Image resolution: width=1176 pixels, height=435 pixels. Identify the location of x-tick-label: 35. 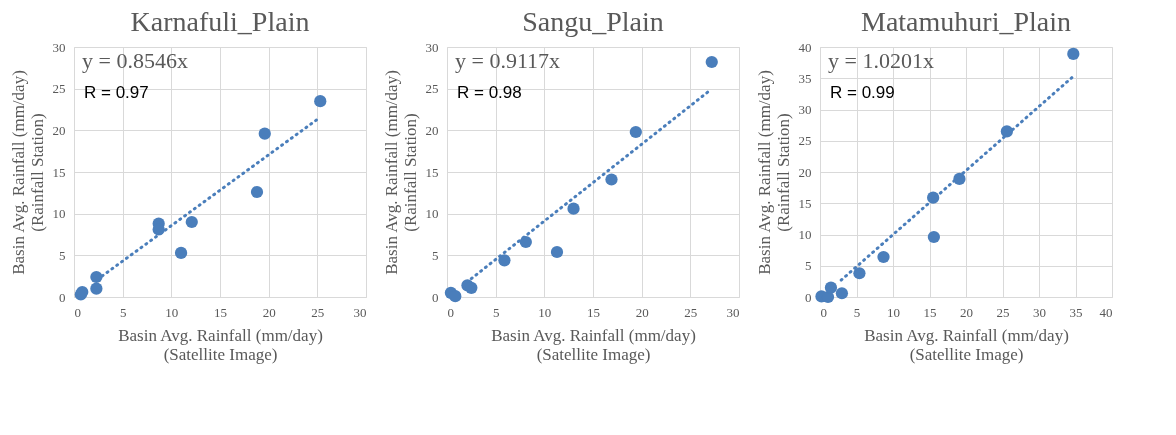
(1076, 312).